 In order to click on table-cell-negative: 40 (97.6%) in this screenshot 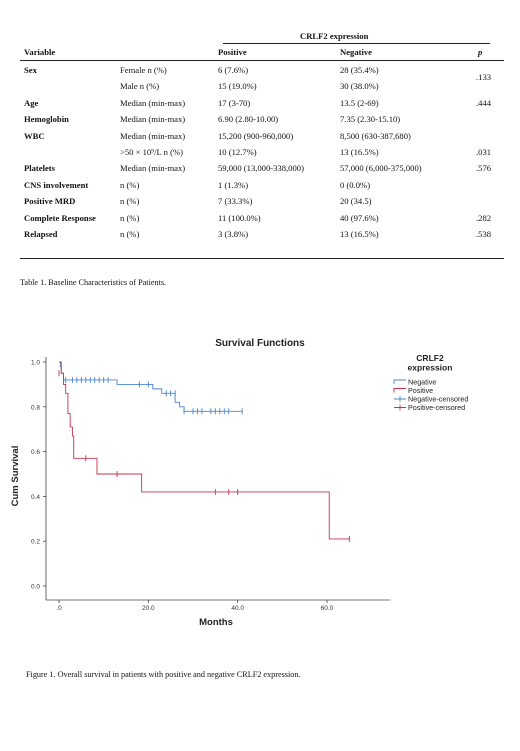, I will do `click(359, 217)`.